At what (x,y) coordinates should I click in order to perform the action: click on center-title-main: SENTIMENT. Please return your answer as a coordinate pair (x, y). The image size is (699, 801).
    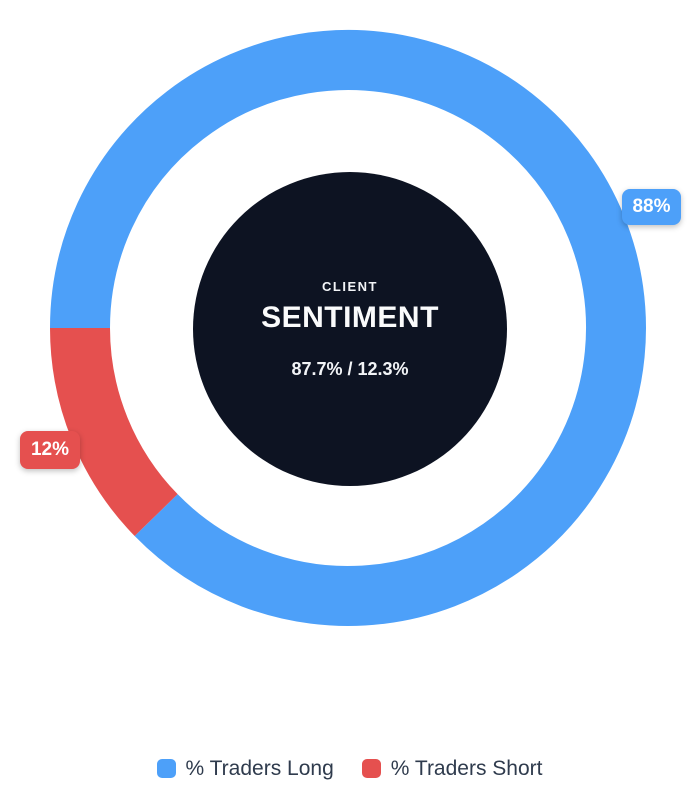
    Looking at the image, I should click on (350, 317).